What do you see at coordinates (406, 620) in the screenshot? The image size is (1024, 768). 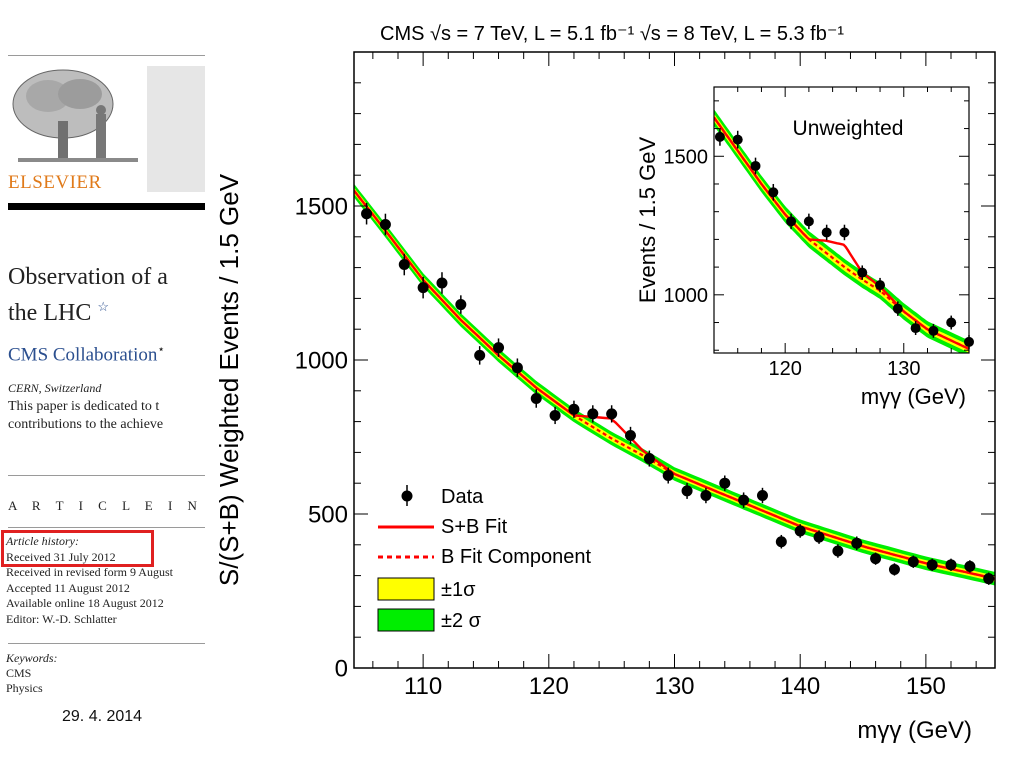 I see `legend-2sigma-swatch` at bounding box center [406, 620].